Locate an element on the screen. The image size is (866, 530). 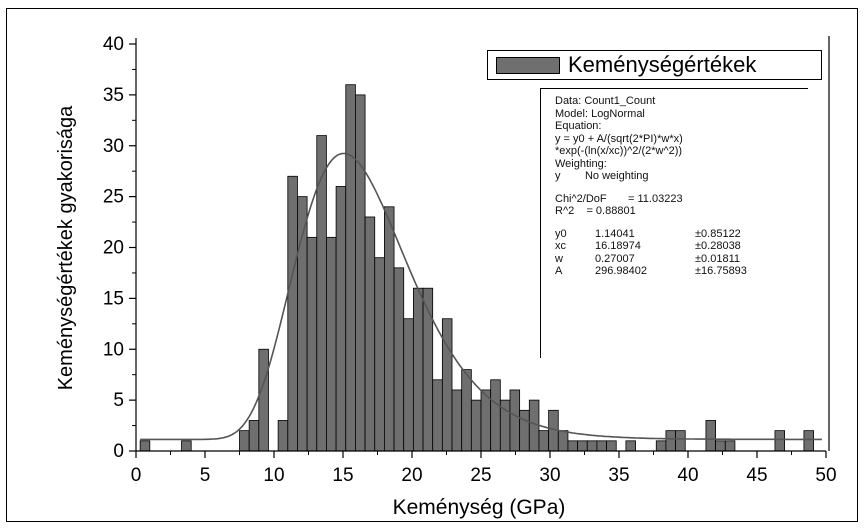
param-error: ±0.85122 is located at coordinates (718, 233).